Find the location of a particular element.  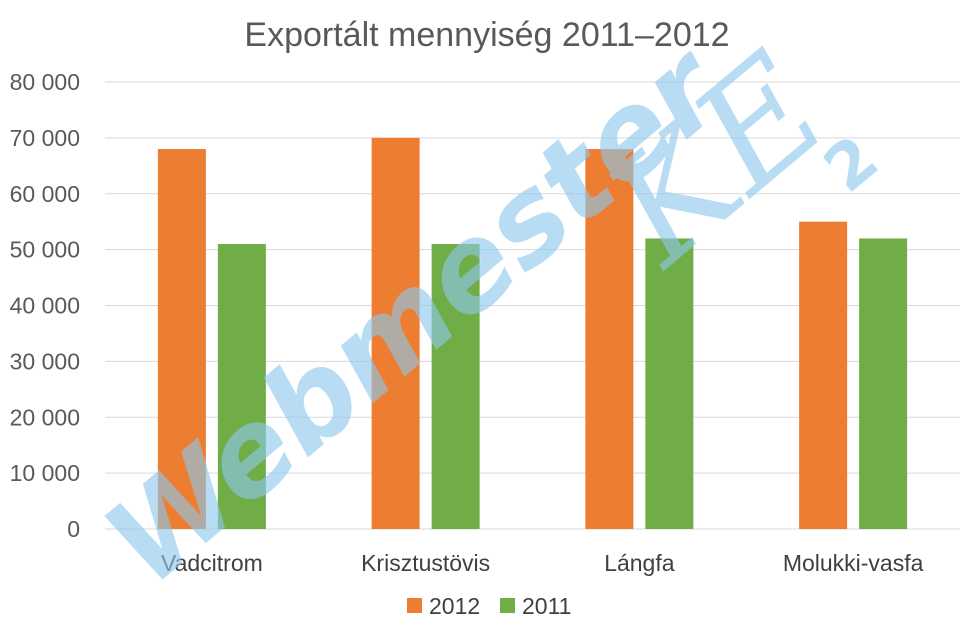

y-tick-label: 0 is located at coordinates (73, 529).